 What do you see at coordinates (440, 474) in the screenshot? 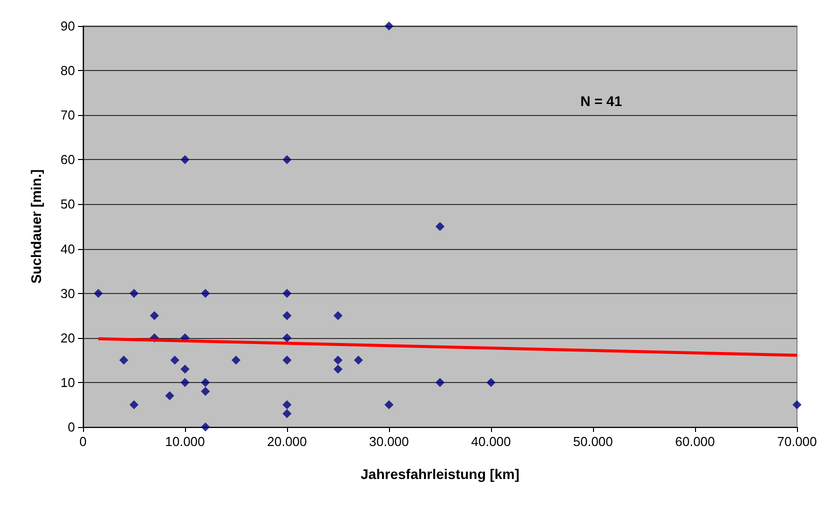
I see `x-axis-title: Jahresfahrleistung [km]` at bounding box center [440, 474].